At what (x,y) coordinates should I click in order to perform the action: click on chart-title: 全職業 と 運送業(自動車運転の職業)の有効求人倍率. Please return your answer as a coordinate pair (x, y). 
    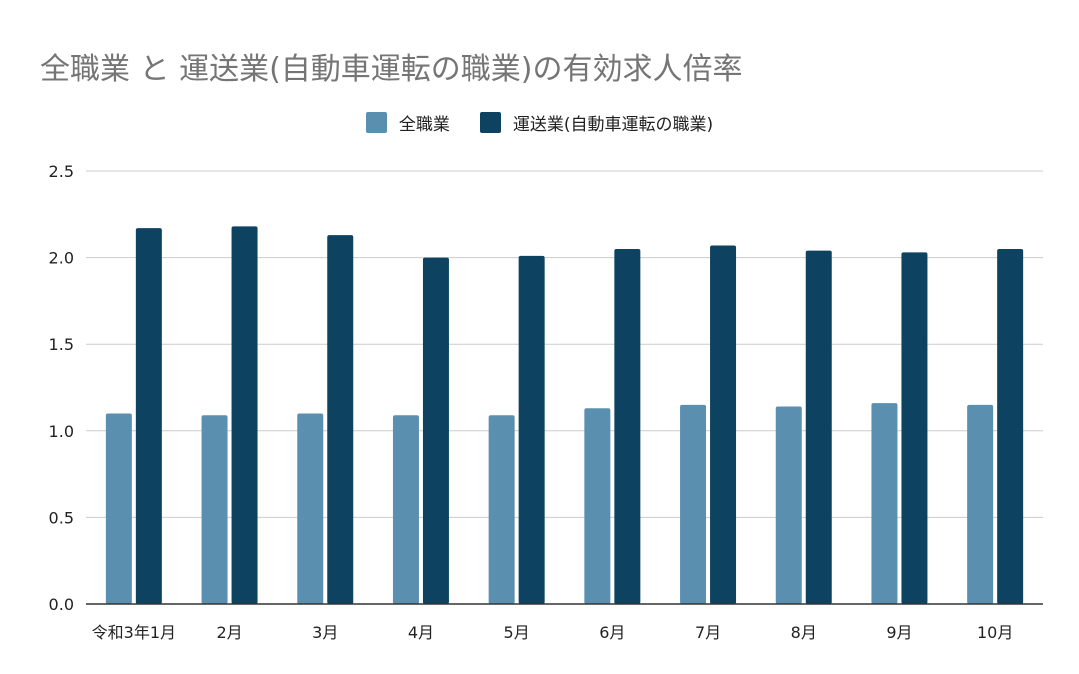
    Looking at the image, I should click on (391, 69).